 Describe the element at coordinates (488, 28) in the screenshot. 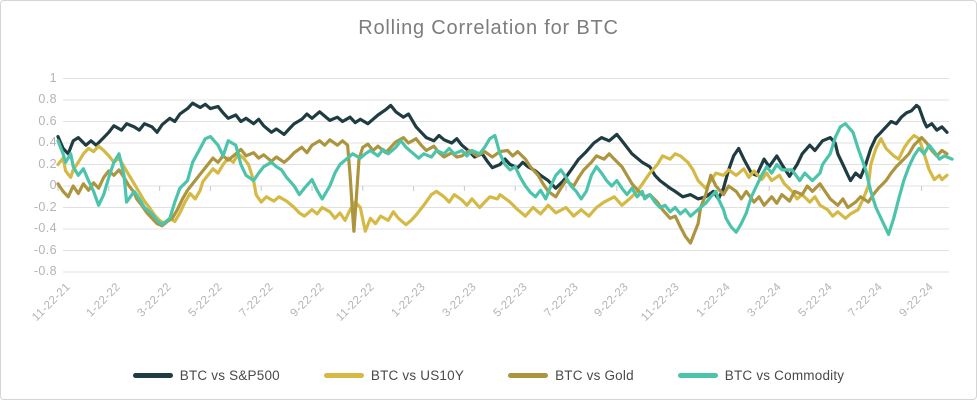

I see `chart-title: Rolling Correlation for BTC` at that location.